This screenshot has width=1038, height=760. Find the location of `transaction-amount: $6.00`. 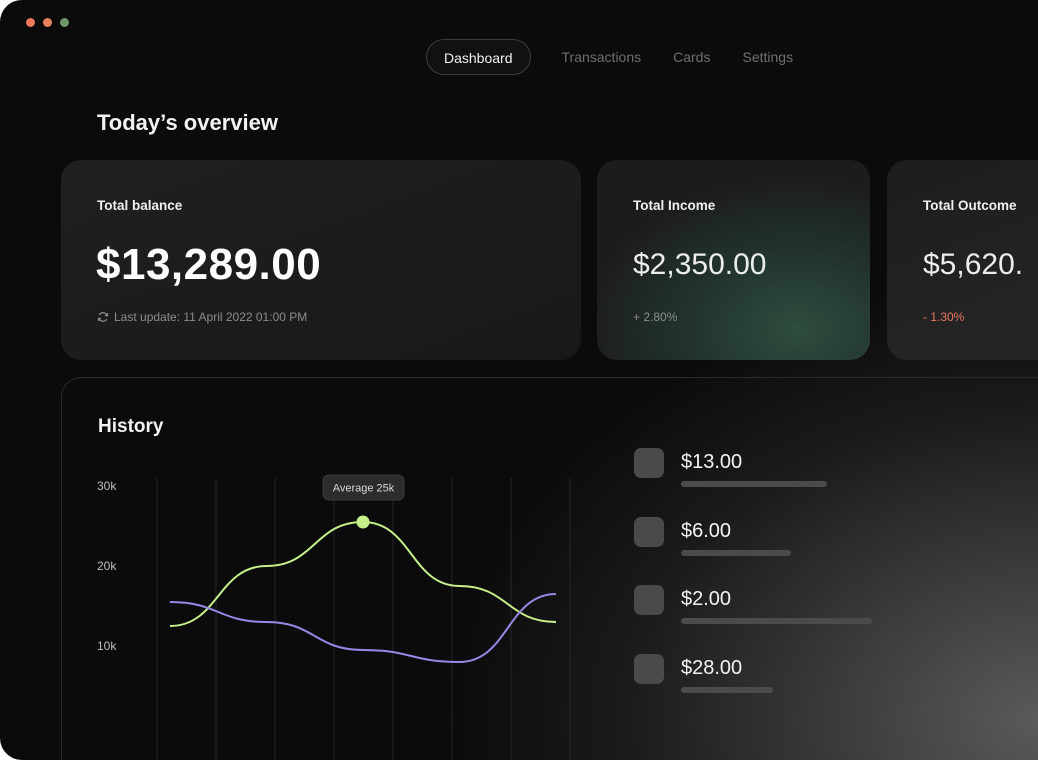

transaction-amount: $6.00 is located at coordinates (706, 530).